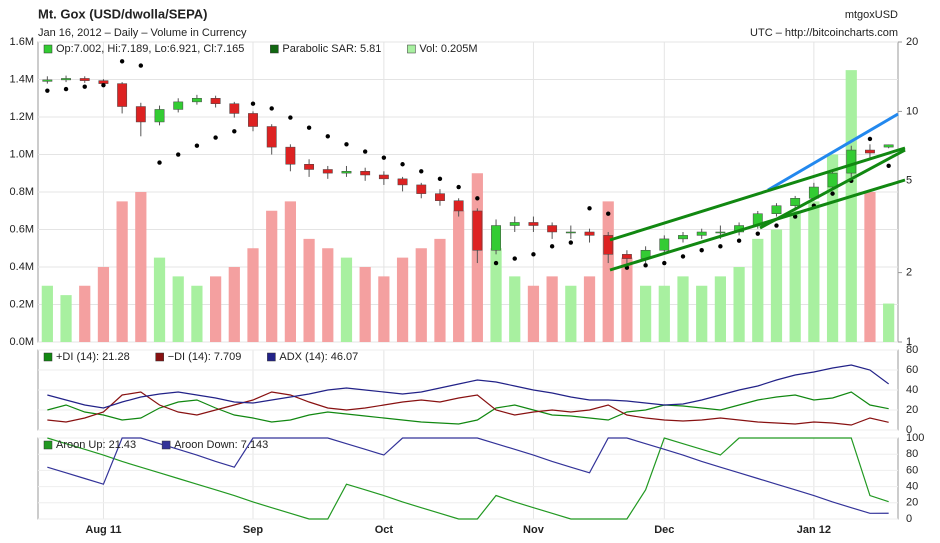 This screenshot has width=940, height=543. I want to click on y-right-tick-label: 60, so click(912, 470).